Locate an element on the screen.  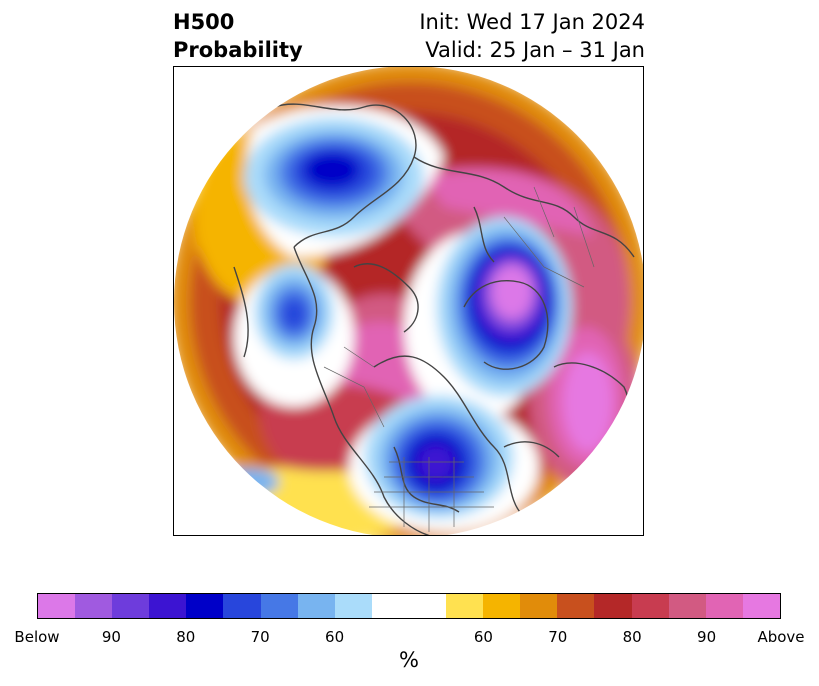
colorbar-tick-3: 80 is located at coordinates (186, 637).